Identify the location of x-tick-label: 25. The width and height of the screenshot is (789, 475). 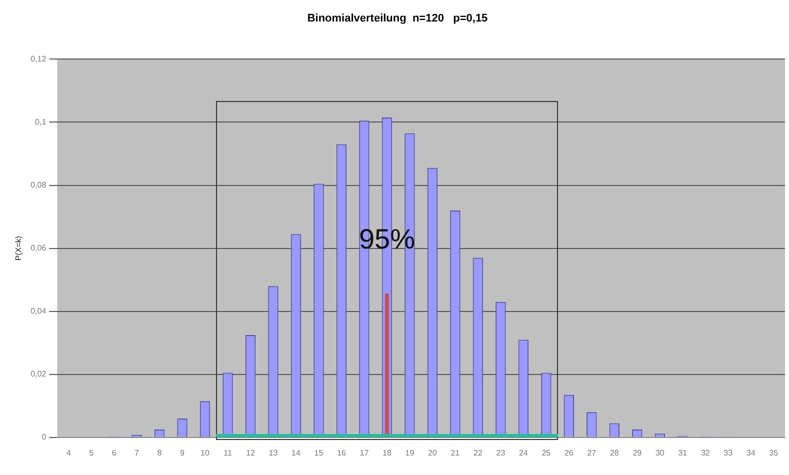
(547, 453).